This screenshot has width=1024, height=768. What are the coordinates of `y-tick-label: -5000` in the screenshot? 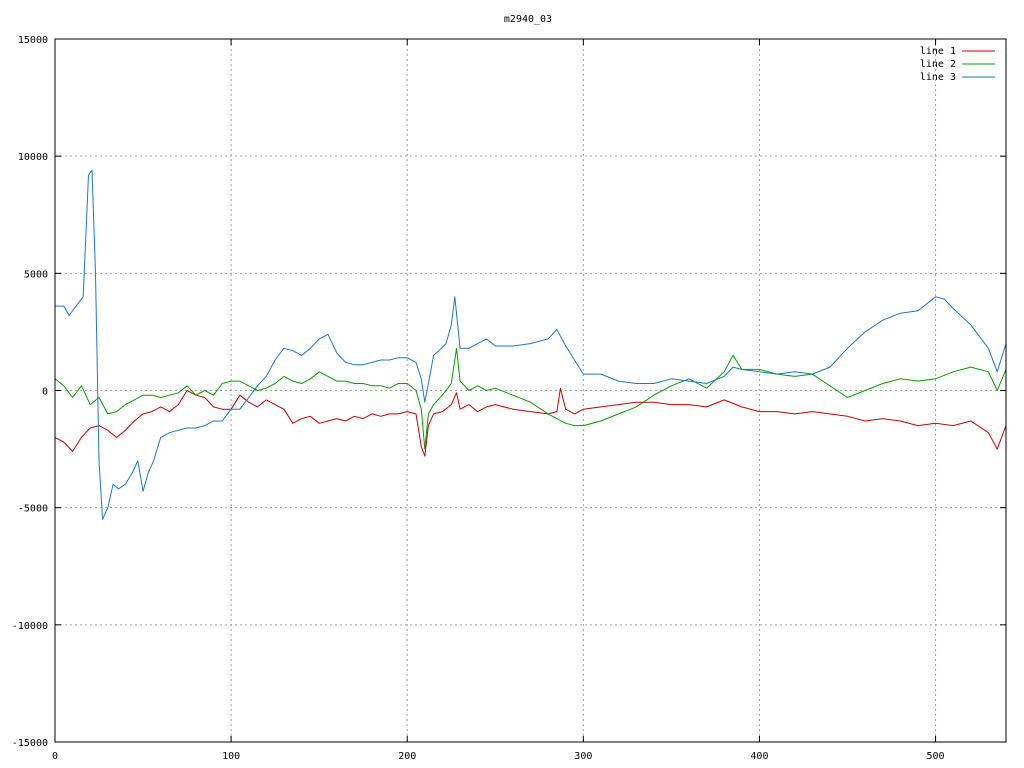 It's located at (33, 509).